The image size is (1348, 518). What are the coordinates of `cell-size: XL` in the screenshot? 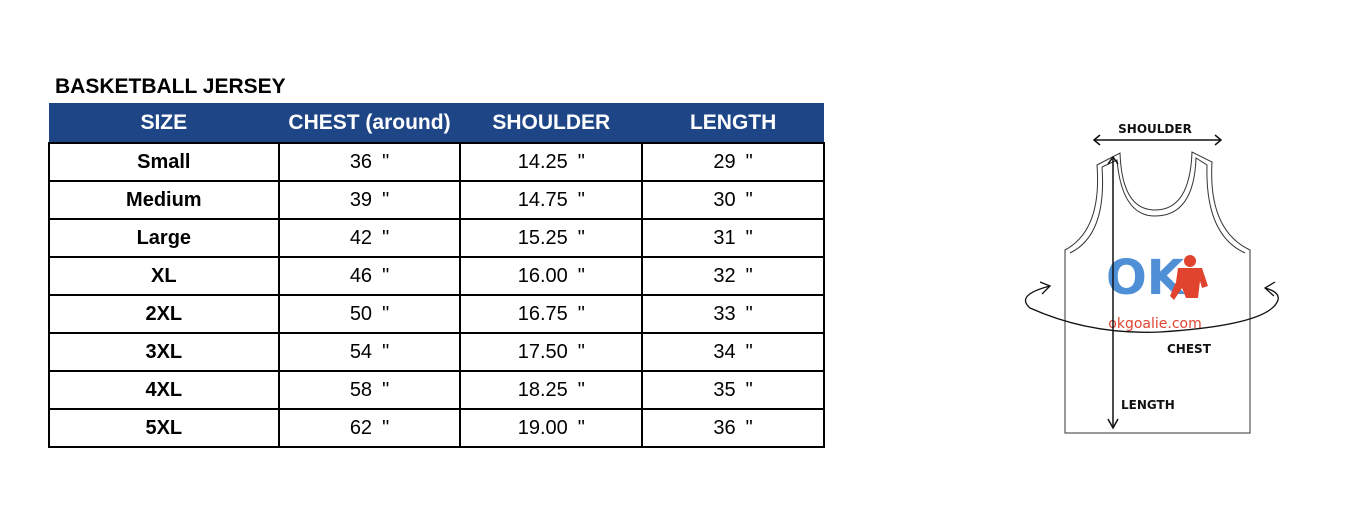 It's located at (164, 276).